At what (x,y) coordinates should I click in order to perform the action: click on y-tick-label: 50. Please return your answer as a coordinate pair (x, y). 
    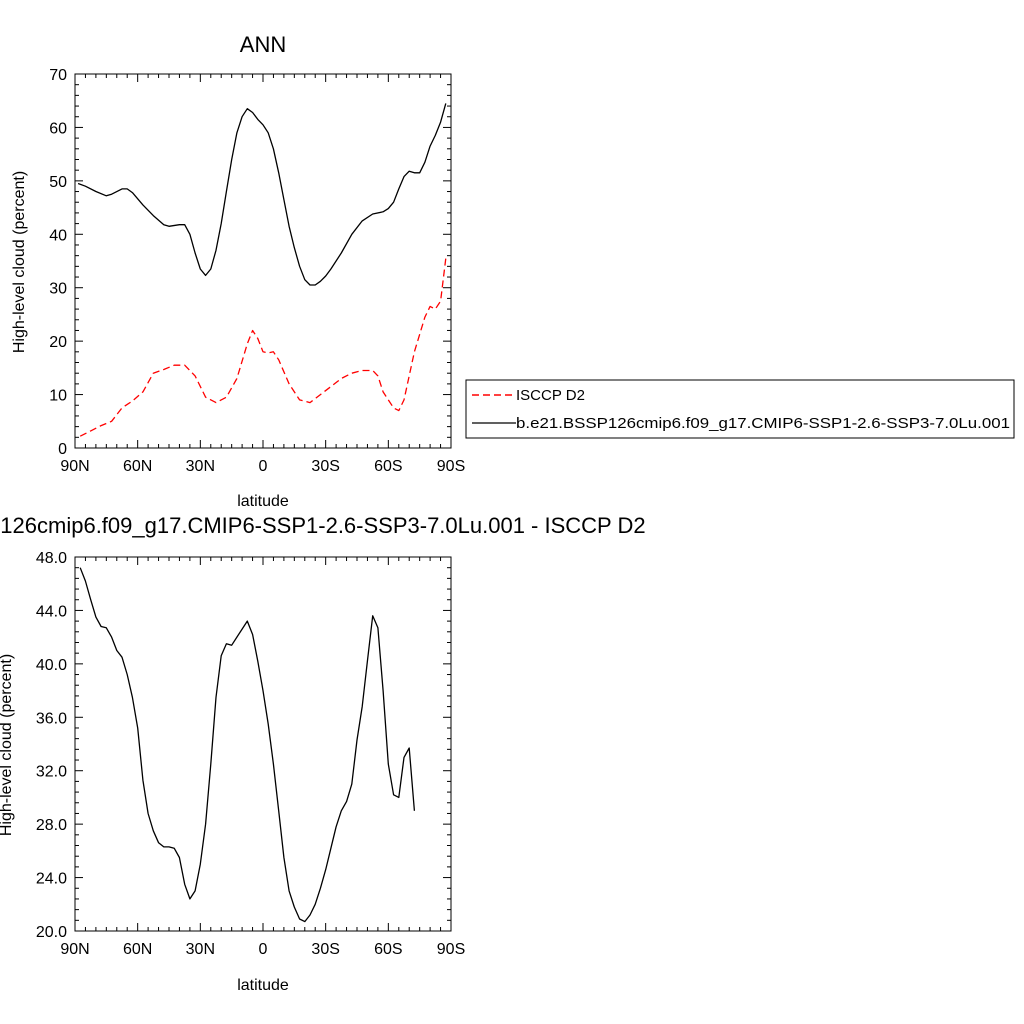
    Looking at the image, I should click on (58, 182).